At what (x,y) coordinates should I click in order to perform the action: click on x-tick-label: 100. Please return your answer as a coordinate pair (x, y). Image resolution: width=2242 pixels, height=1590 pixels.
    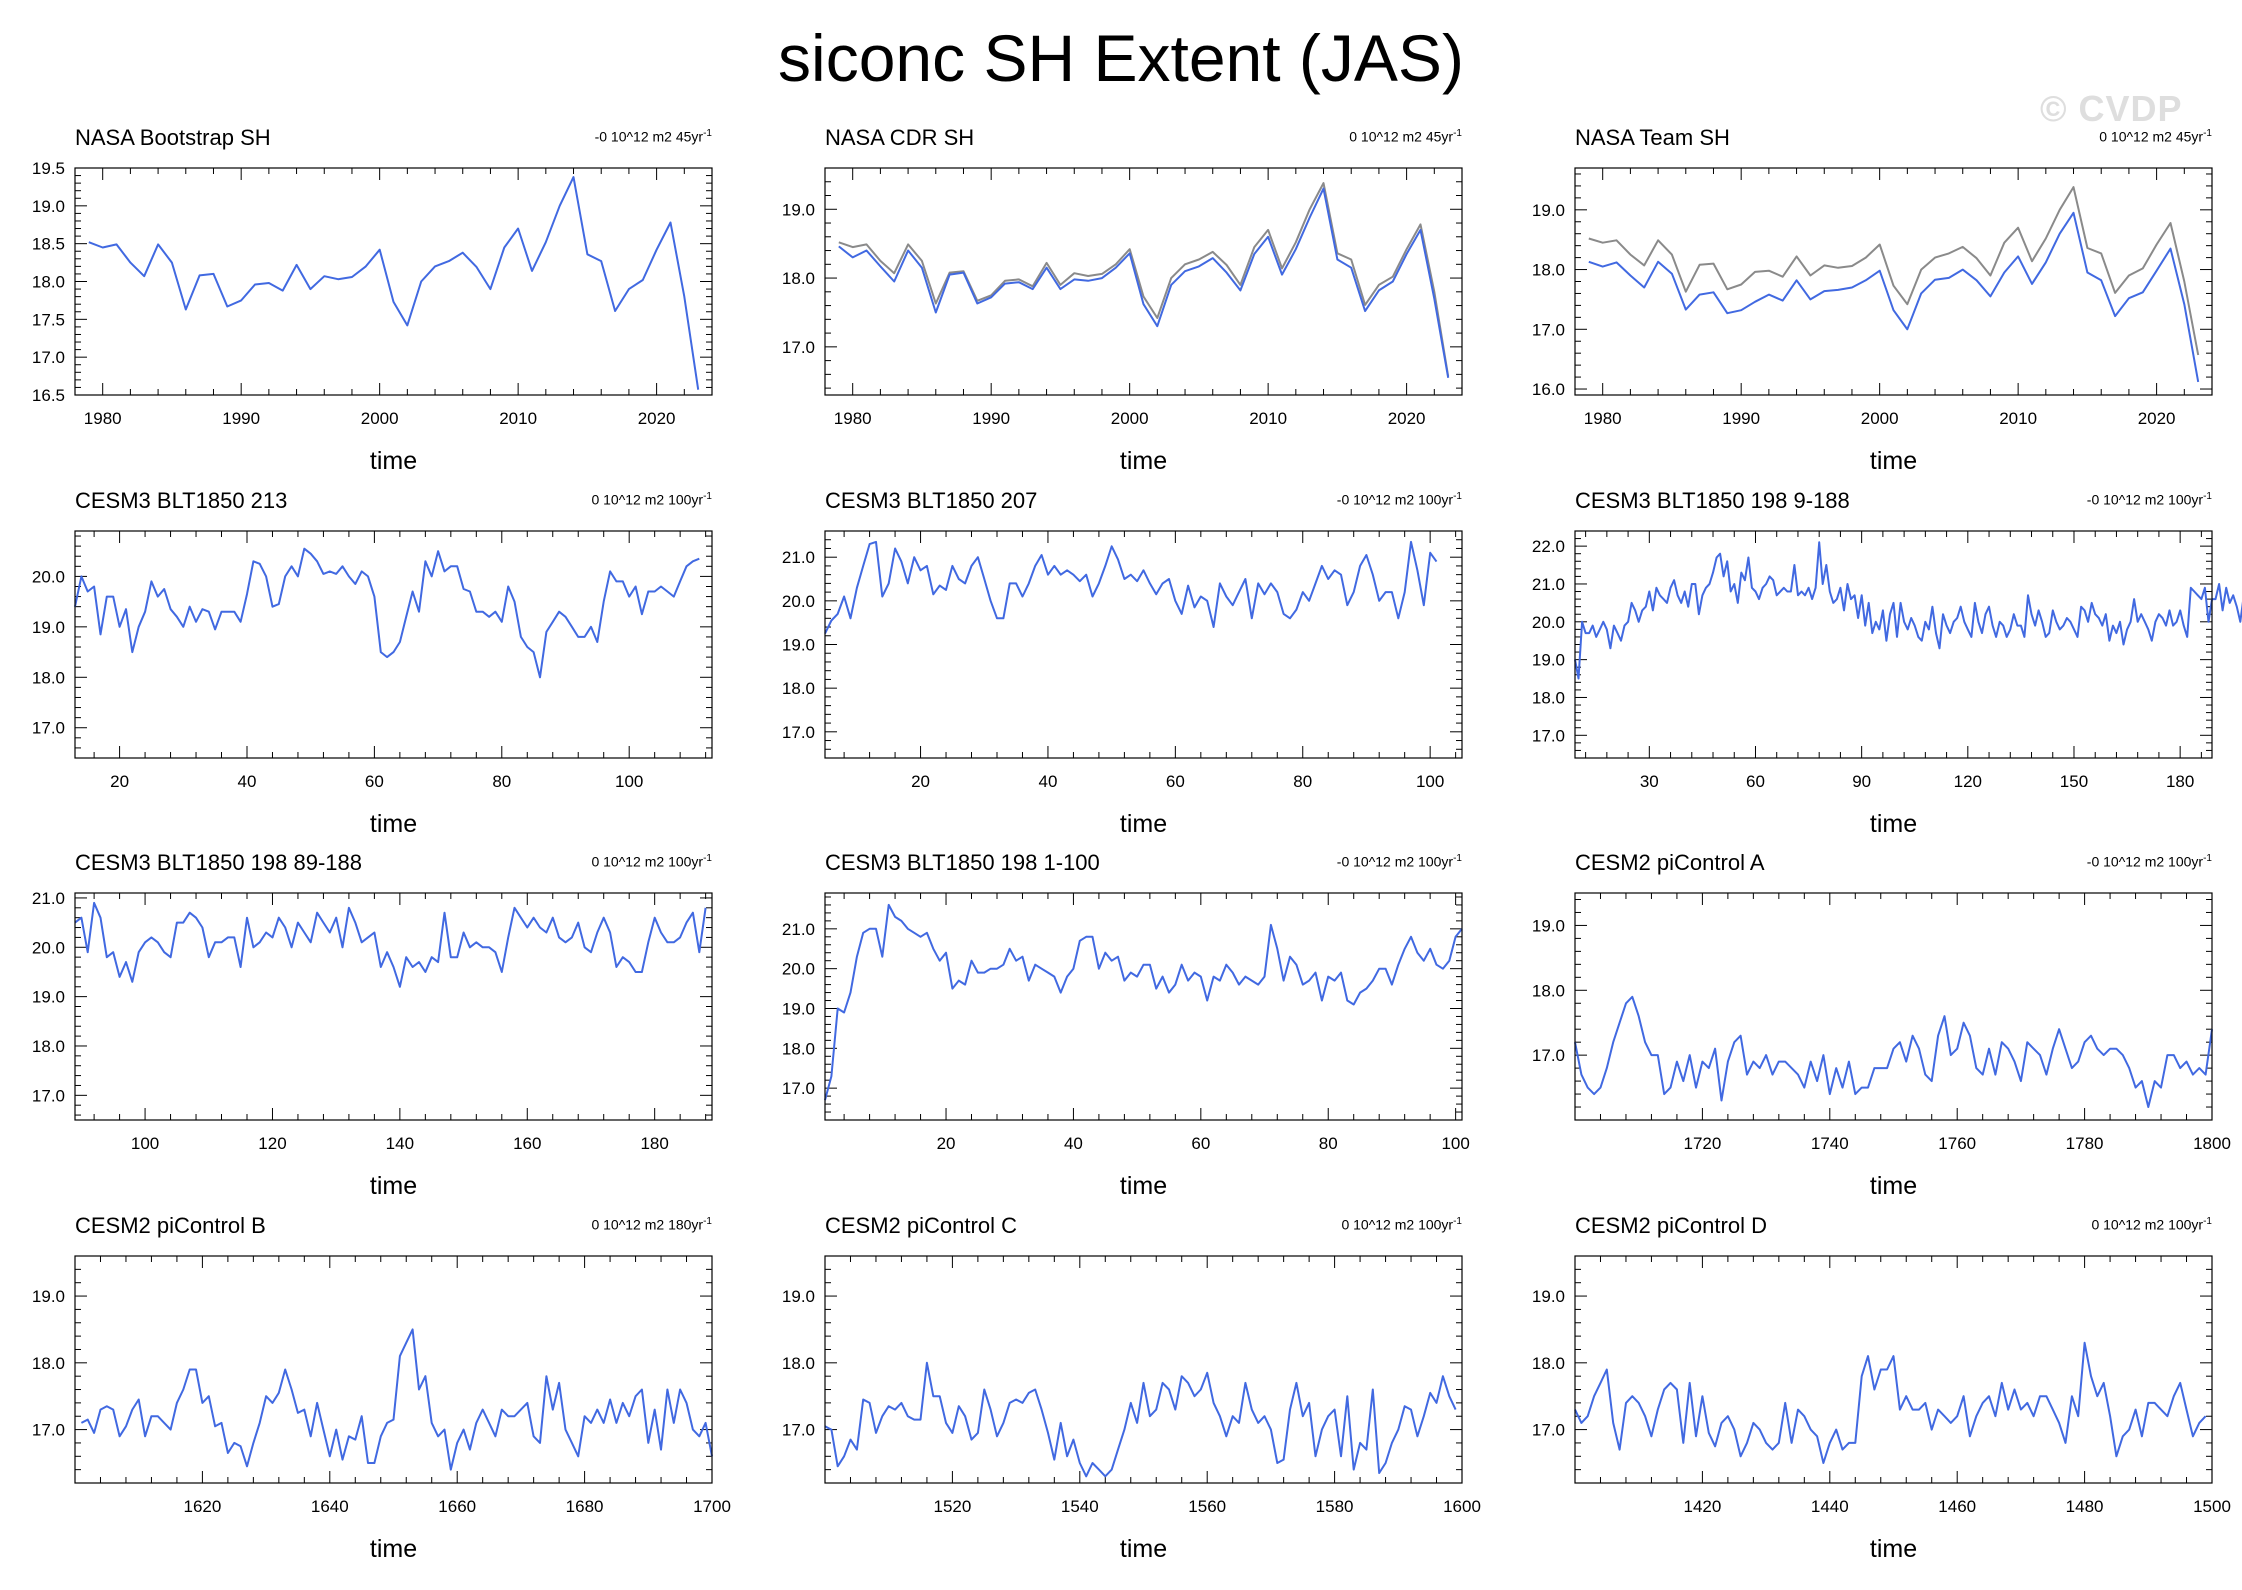
    Looking at the image, I should click on (145, 1143).